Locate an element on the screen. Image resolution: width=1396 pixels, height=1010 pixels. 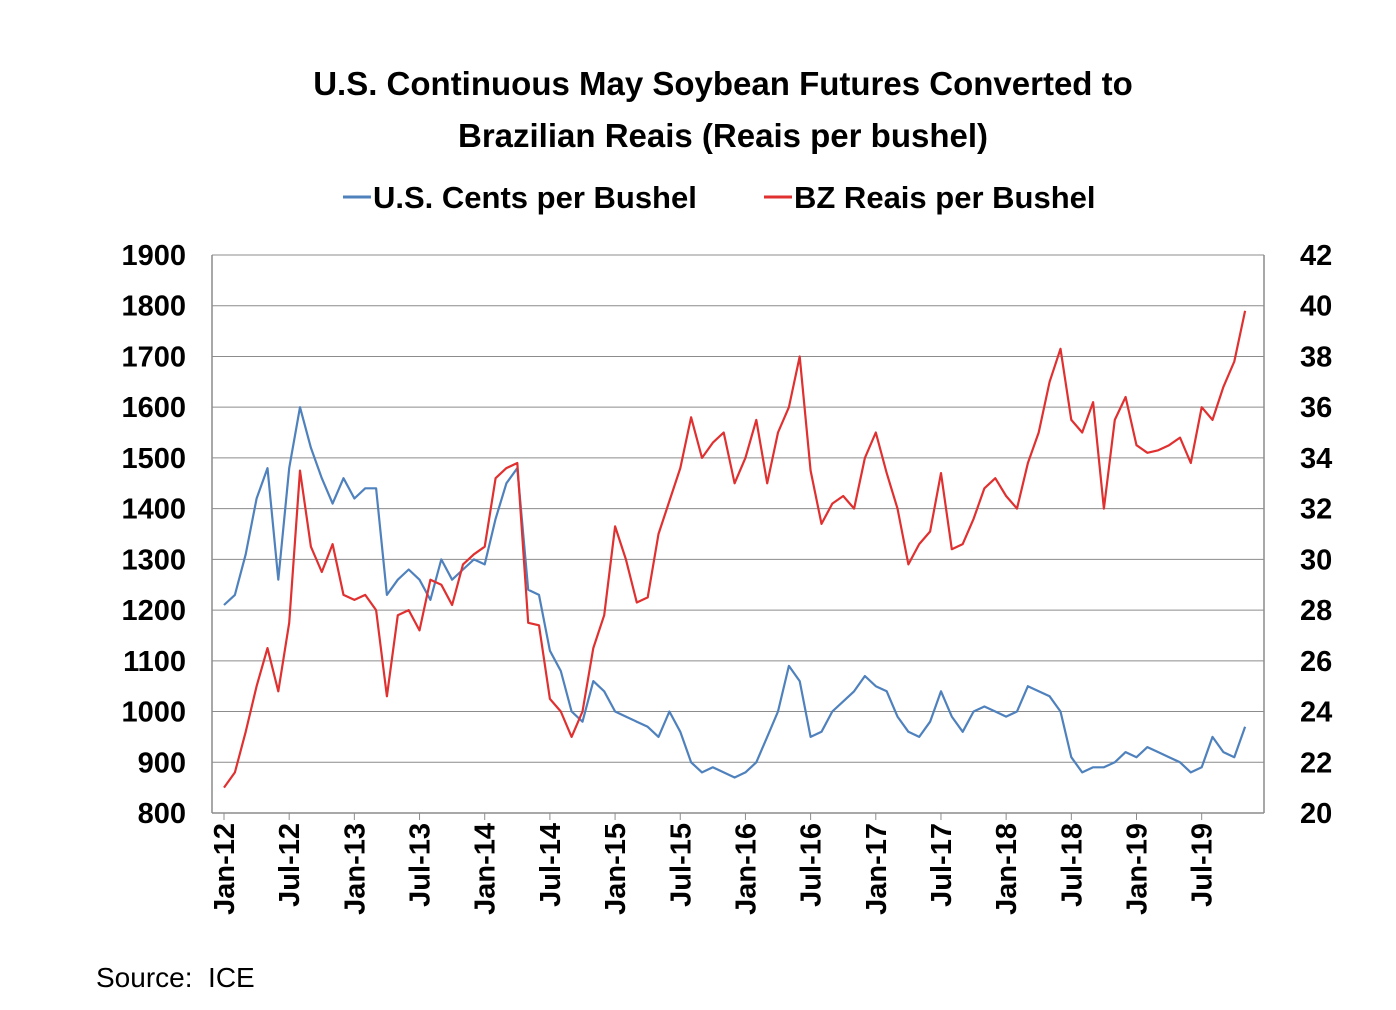
right-tick-label: 32 is located at coordinates (1316, 510).